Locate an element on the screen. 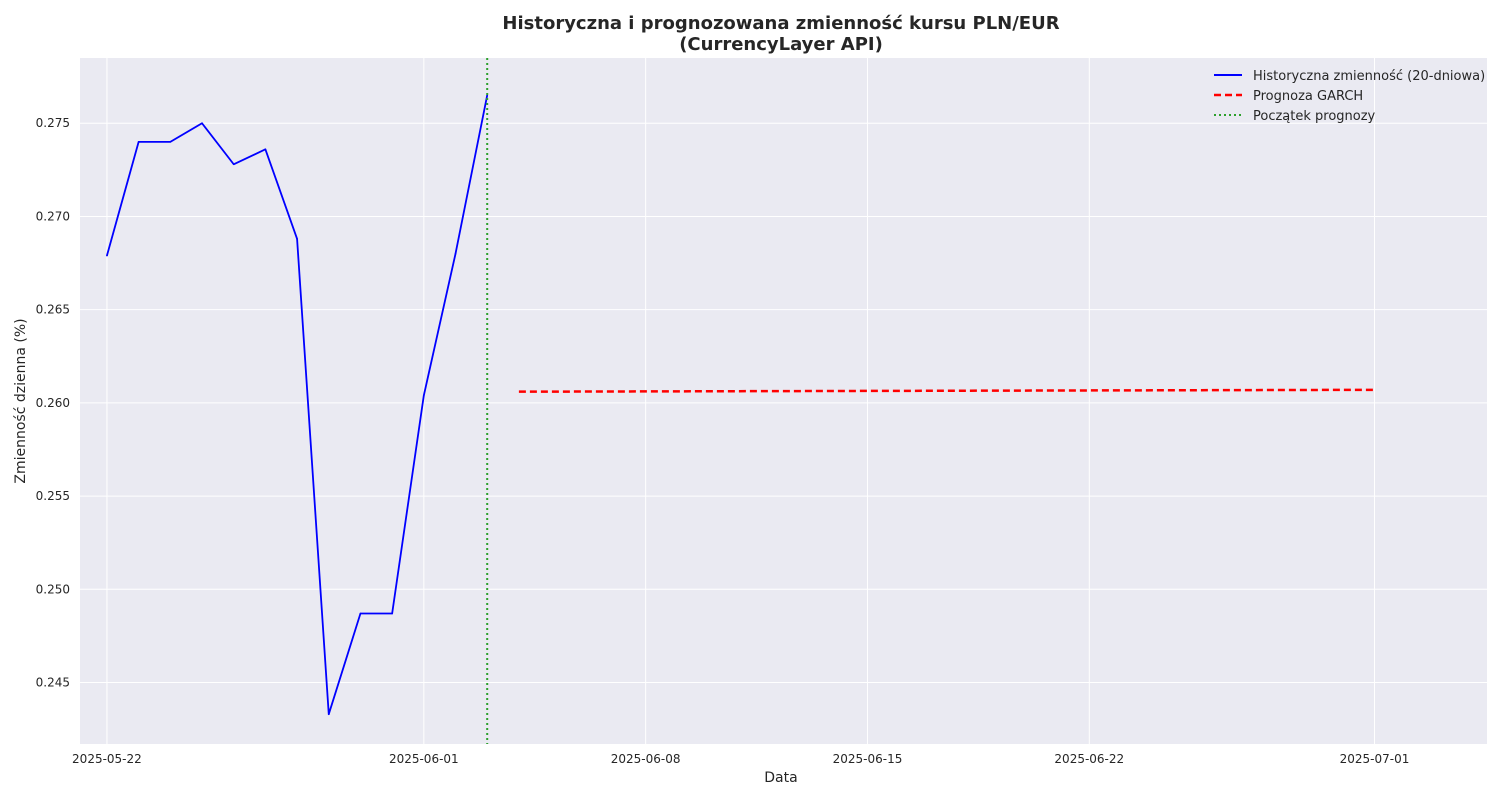 The image size is (1500, 800). chart-title-line2: (CurrencyLayer API) is located at coordinates (781, 44).